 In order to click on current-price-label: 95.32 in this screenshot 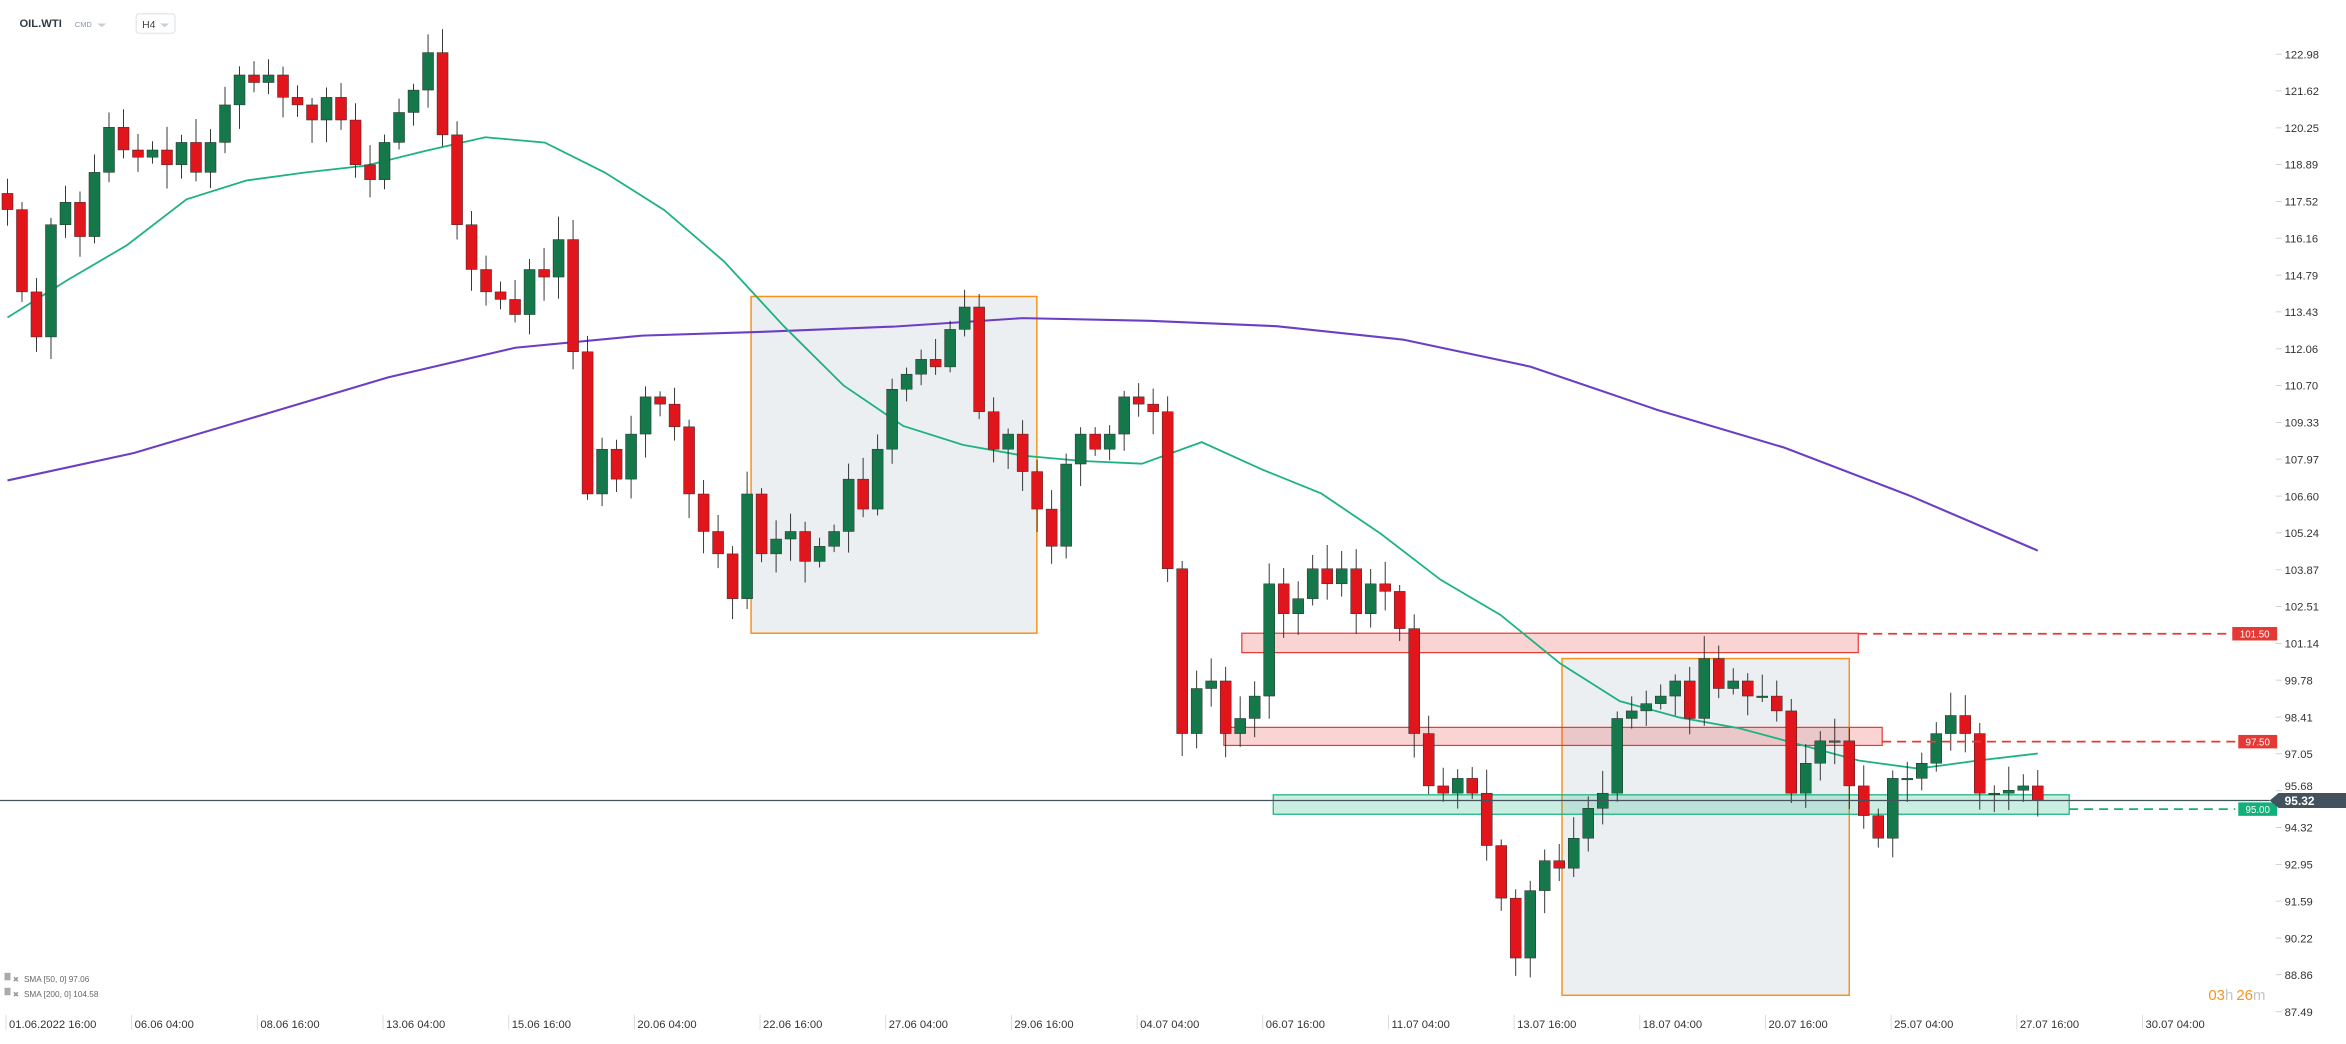, I will do `click(2300, 801)`.